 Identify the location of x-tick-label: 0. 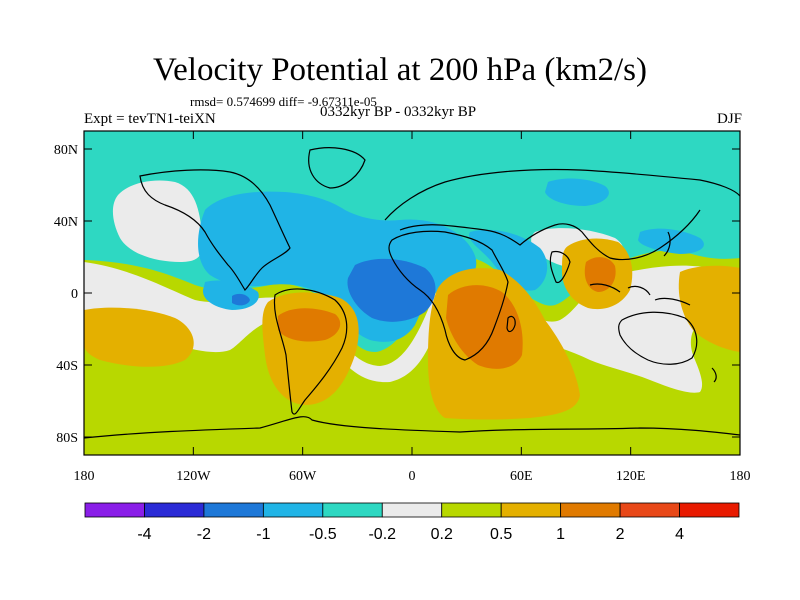
(412, 476).